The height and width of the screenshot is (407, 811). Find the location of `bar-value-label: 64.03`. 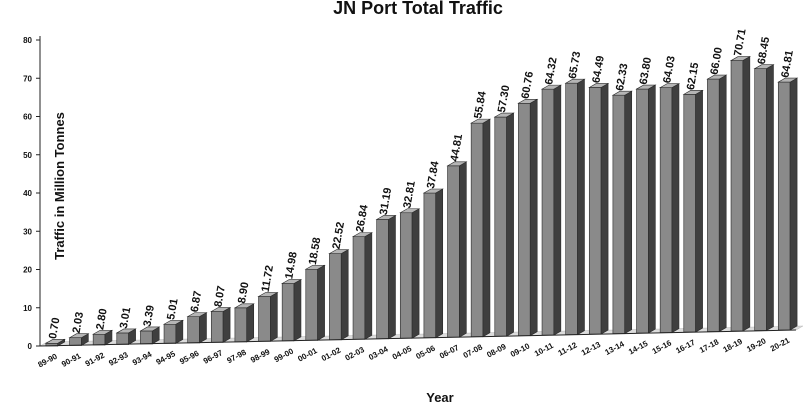

bar-value-label: 64.03 is located at coordinates (669, 69).